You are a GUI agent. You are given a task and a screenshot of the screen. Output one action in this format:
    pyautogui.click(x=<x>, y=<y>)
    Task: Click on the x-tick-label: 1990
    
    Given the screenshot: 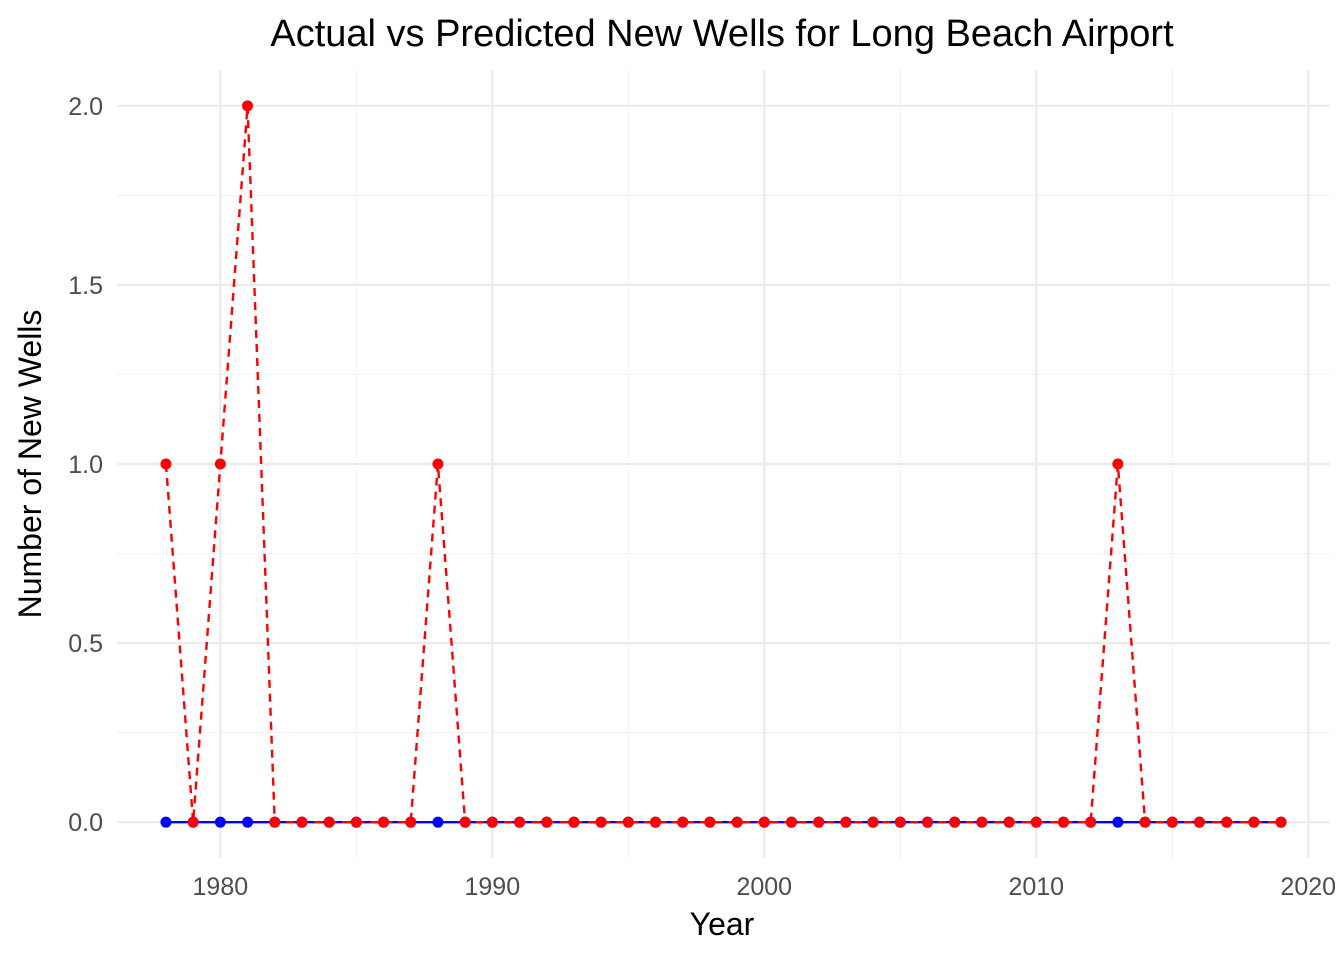 What is the action you would take?
    pyautogui.click(x=493, y=887)
    